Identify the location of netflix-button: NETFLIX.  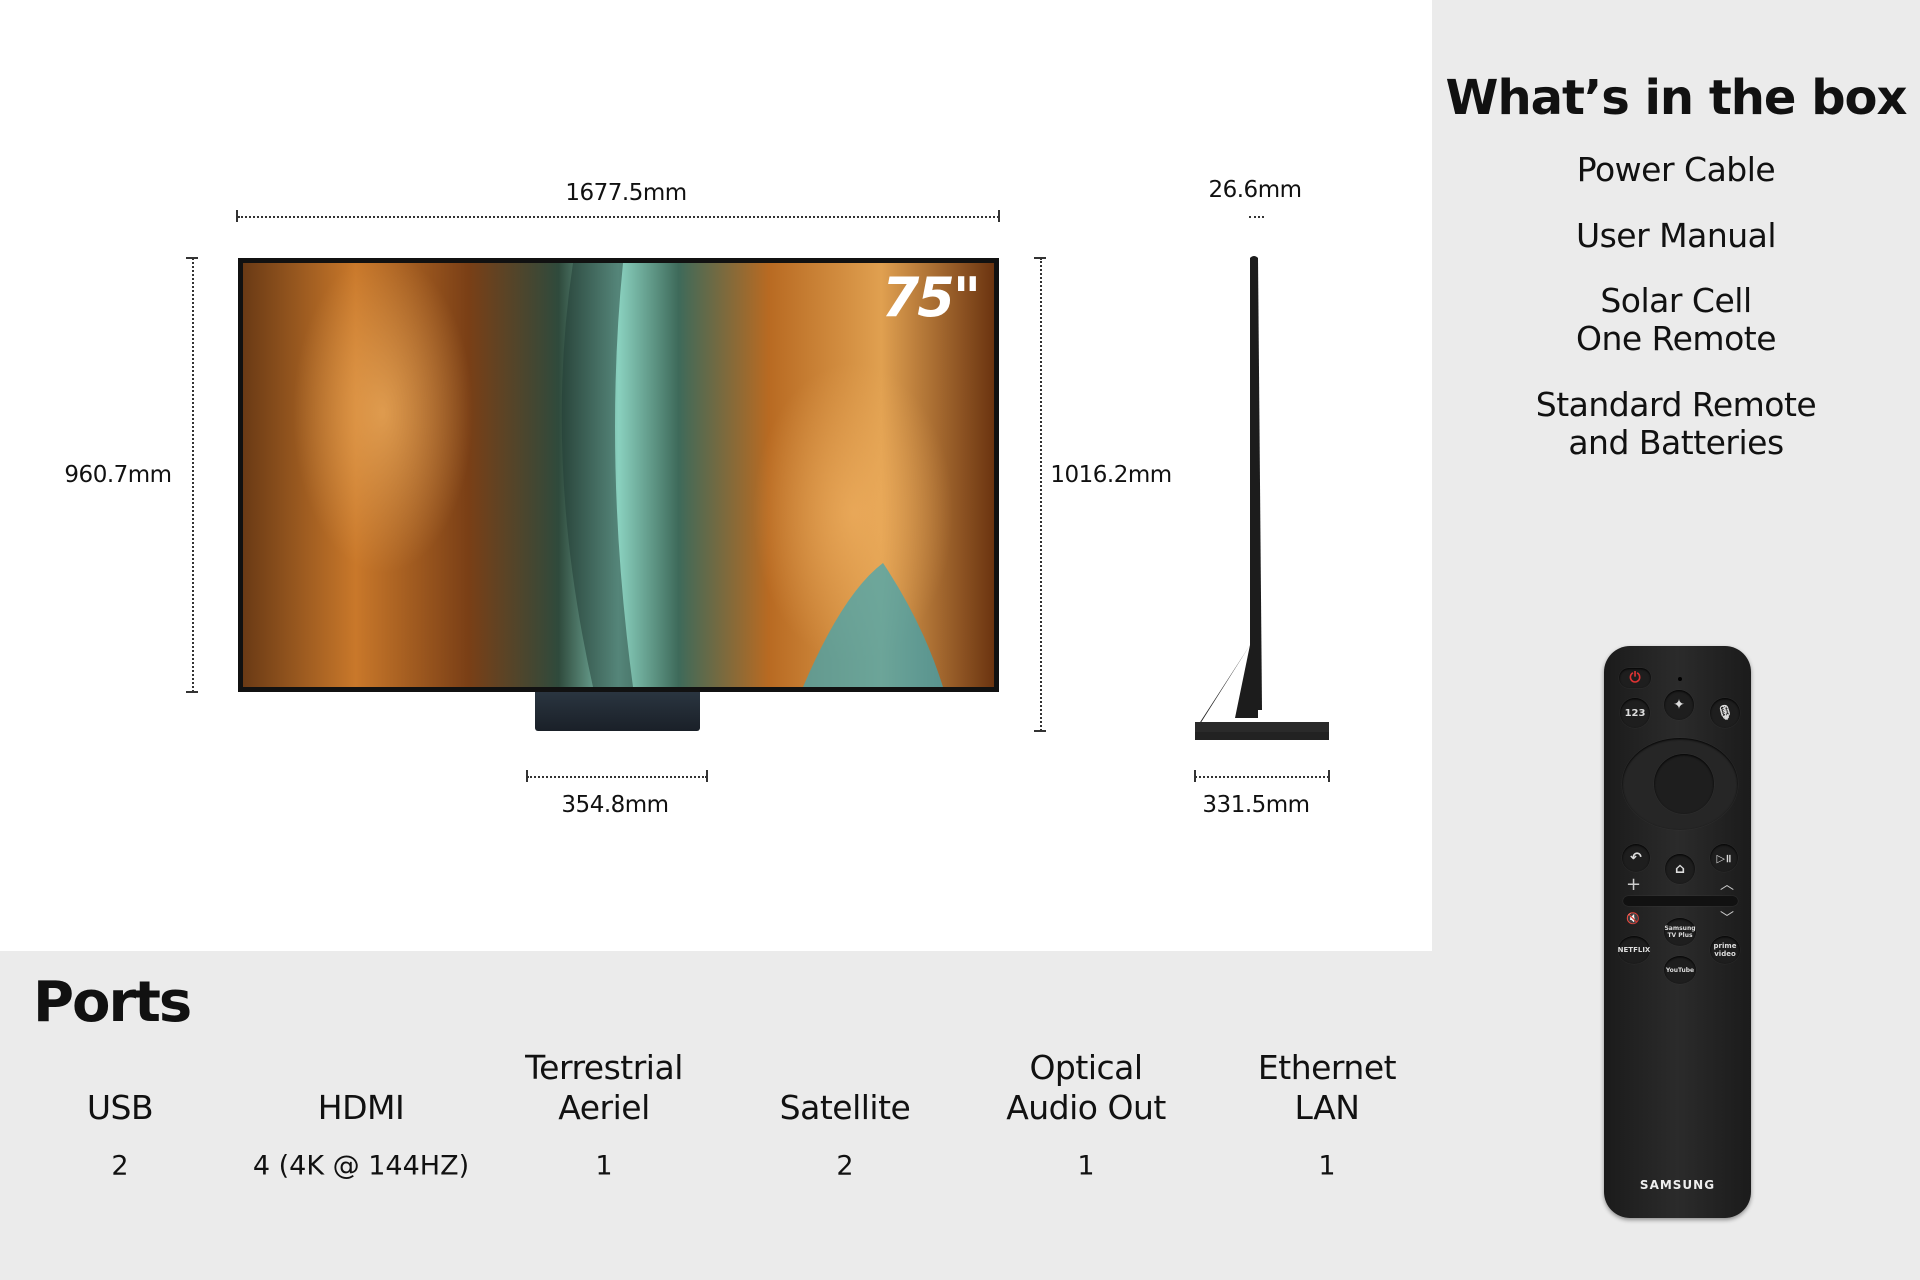
(1634, 950).